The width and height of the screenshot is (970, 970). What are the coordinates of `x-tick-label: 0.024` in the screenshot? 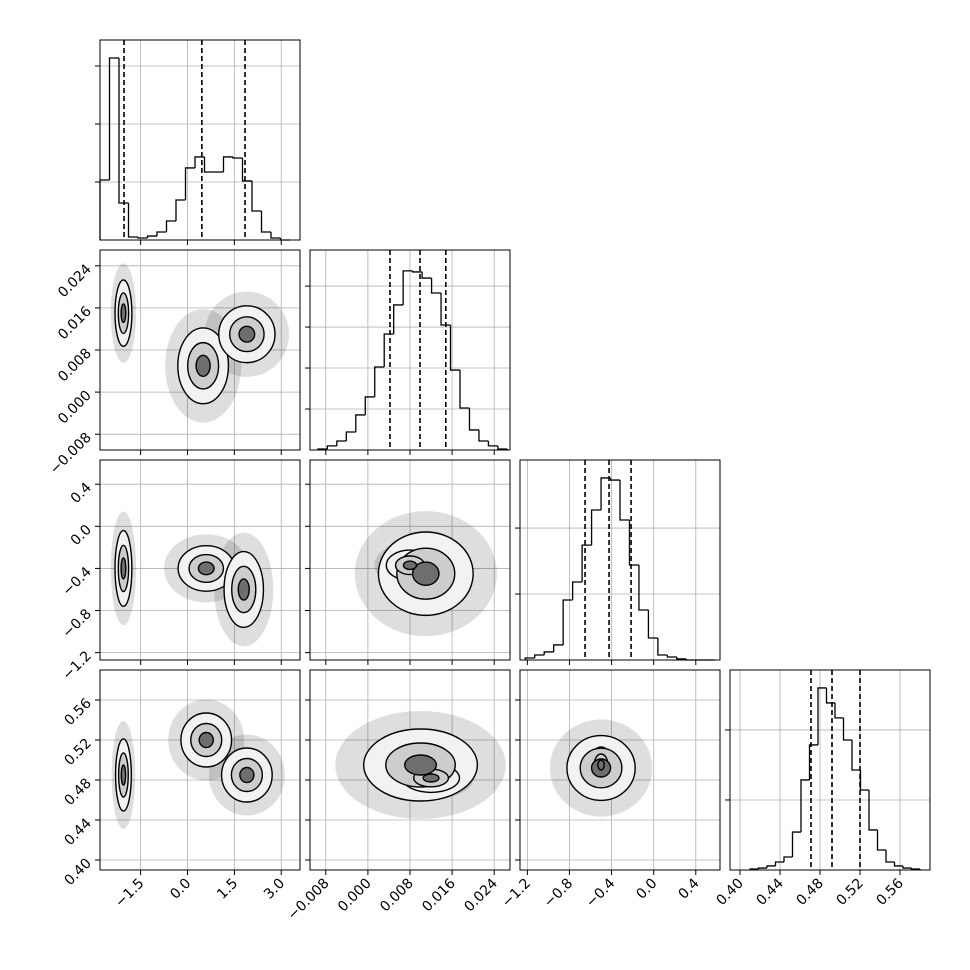 It's located at (481, 895).